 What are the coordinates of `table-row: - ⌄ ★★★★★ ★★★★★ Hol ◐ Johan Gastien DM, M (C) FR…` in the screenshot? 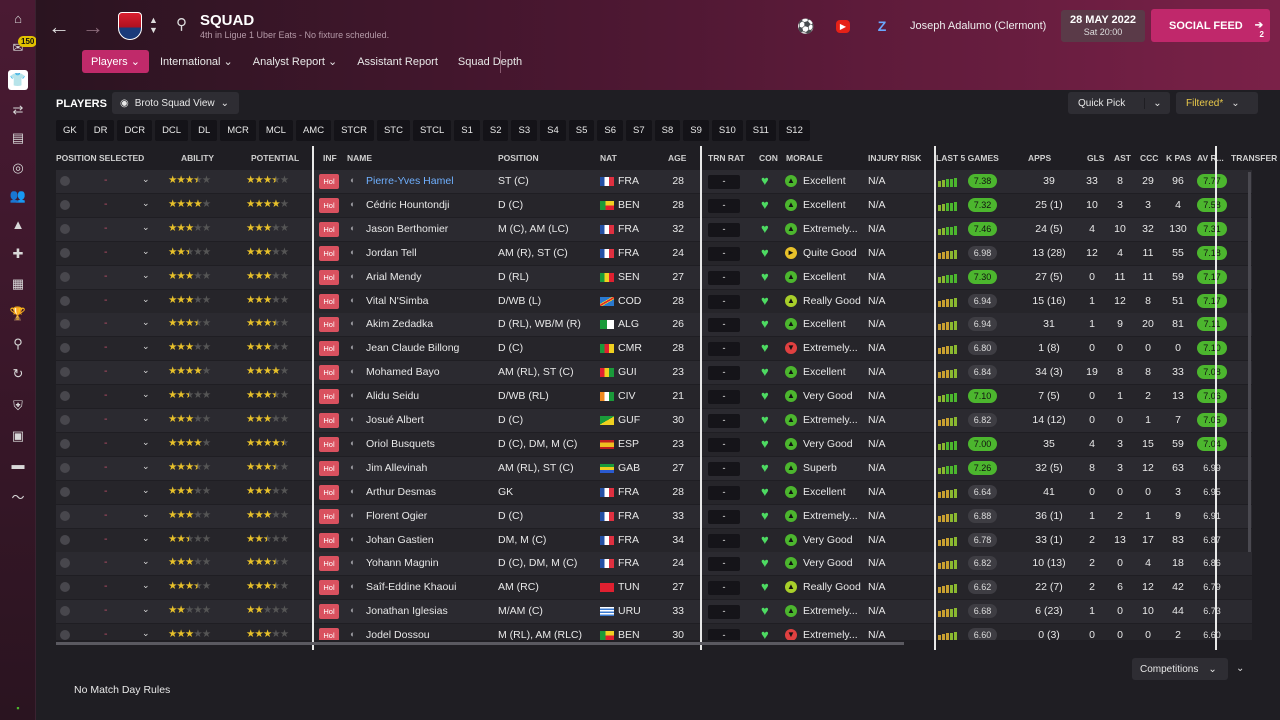 It's located at (654, 540).